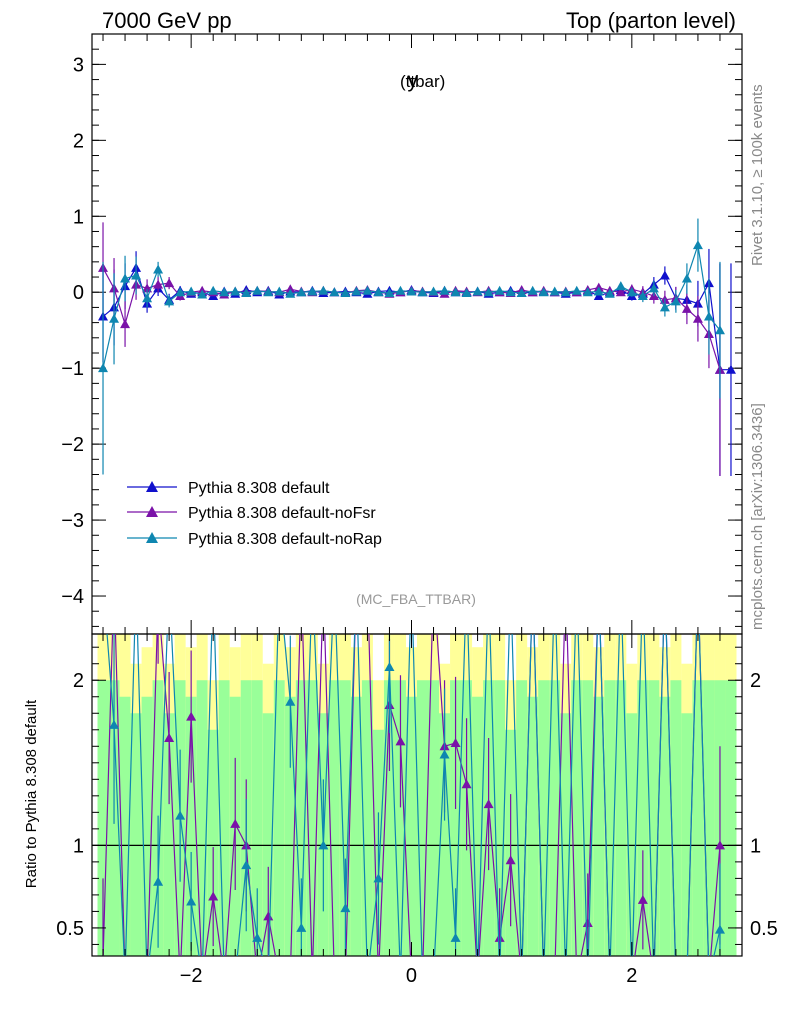  Describe the element at coordinates (282, 513) in the screenshot. I see `legend-label-nofsr: Pythia 8.308 default-noFsr` at that location.